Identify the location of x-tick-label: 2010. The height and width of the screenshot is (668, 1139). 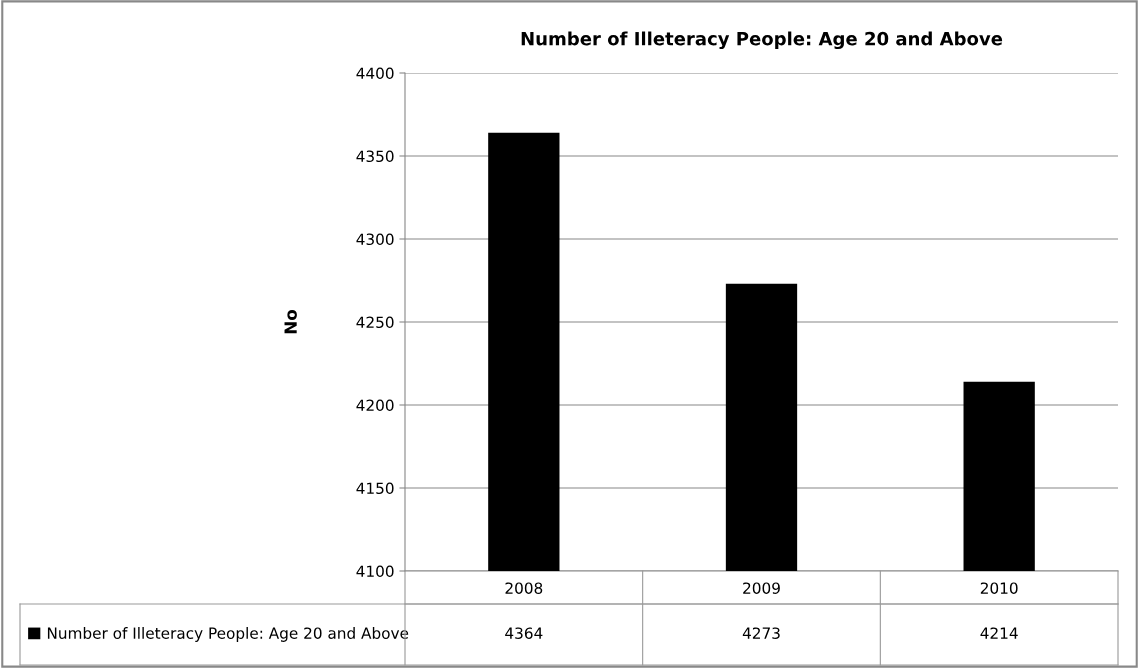
(999, 588).